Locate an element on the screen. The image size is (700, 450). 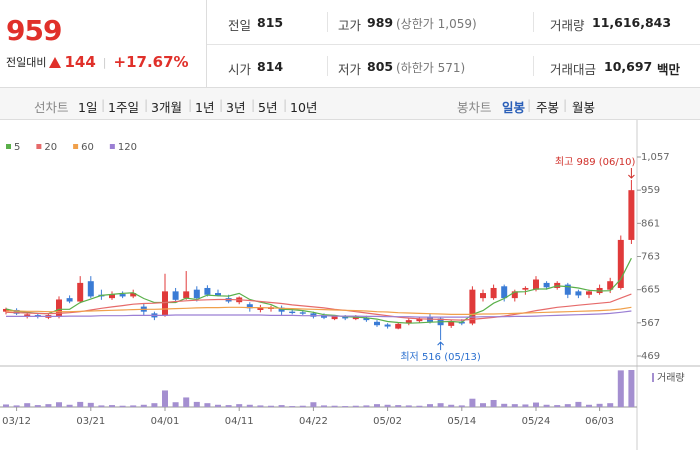
quote-panel: 959 전일대비 144 | +17.67% is located at coordinates (103, 44).